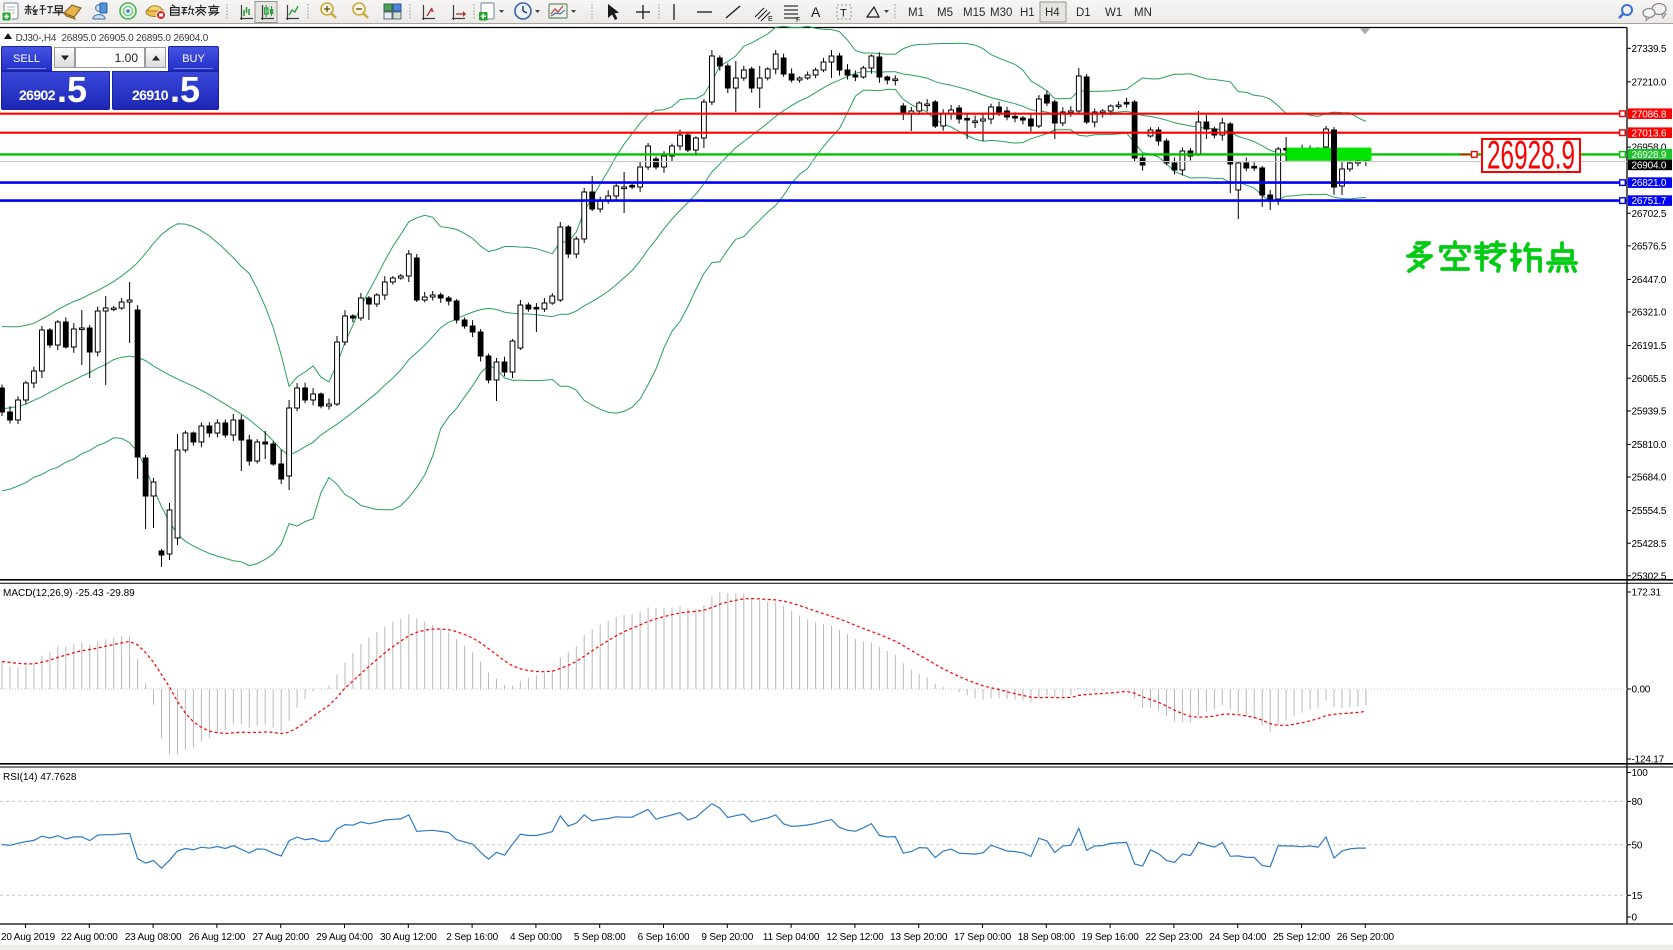  I want to click on svg-text: M5, so click(945, 13).